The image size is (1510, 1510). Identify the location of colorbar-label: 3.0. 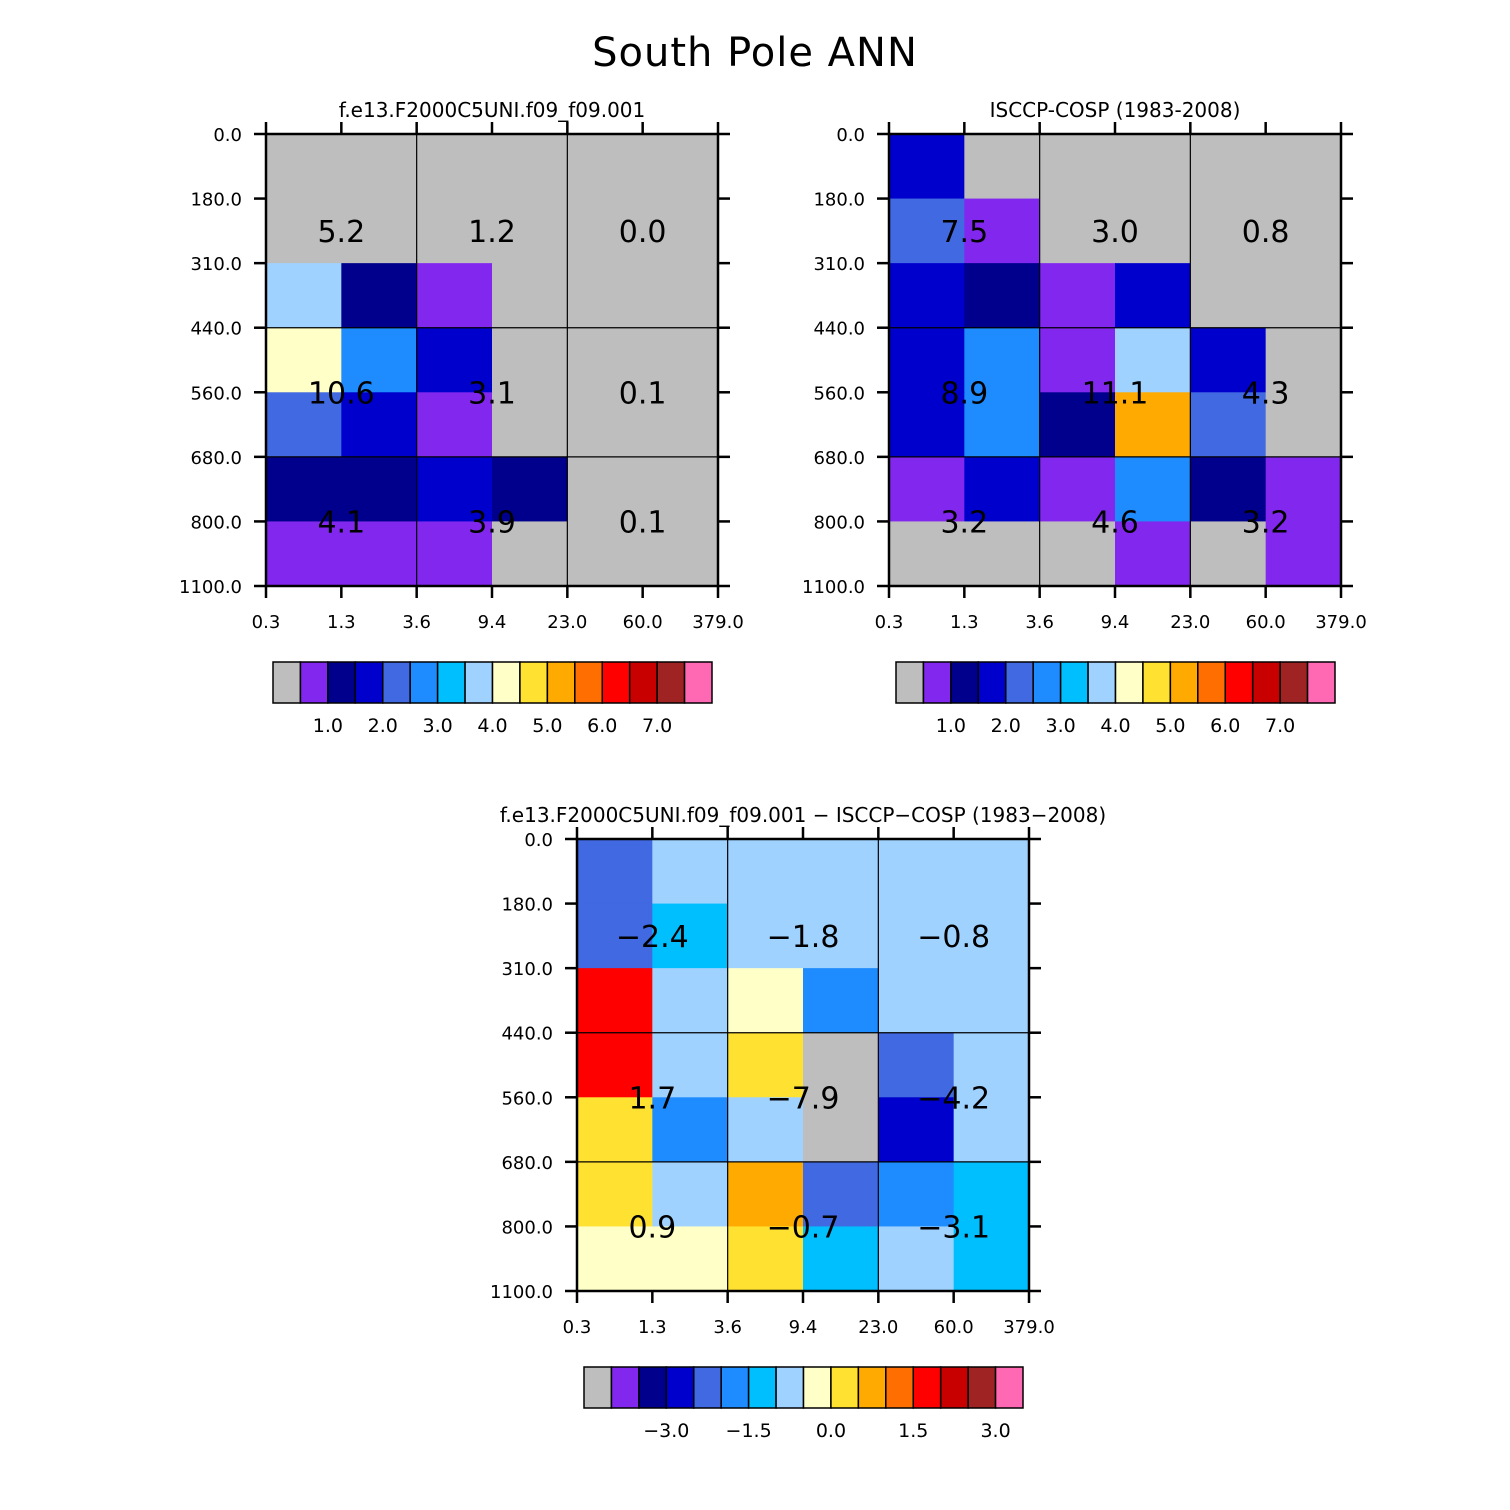
(995, 1431).